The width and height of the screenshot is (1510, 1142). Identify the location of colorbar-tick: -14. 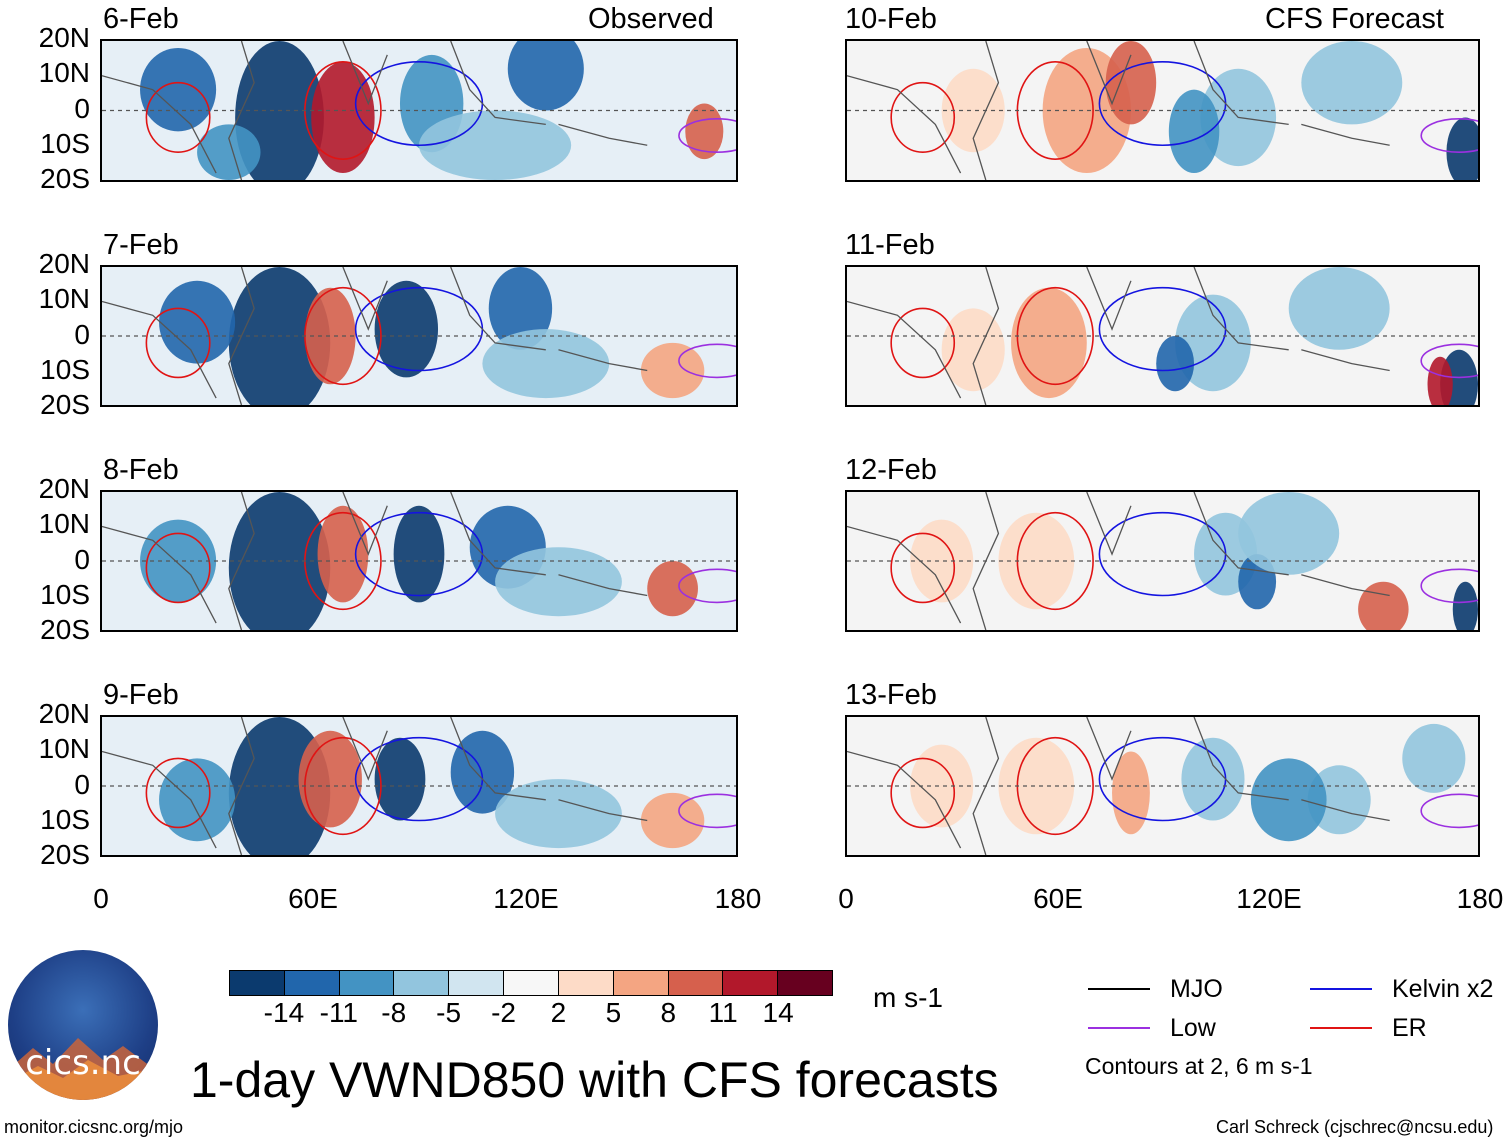
(284, 1012).